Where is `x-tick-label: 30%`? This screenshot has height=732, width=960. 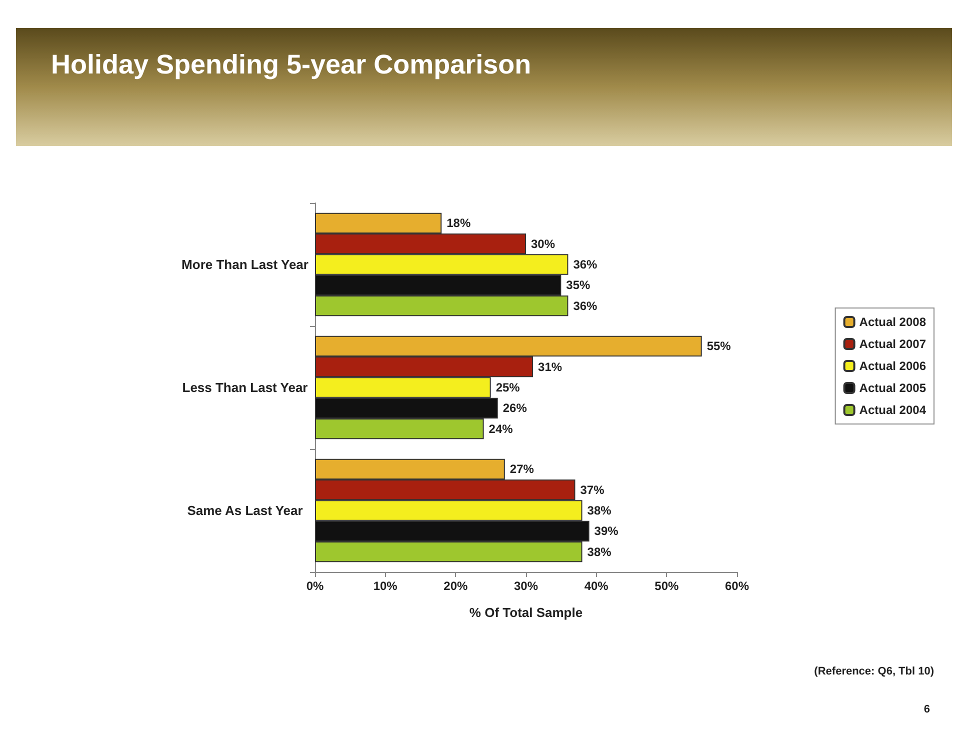 x-tick-label: 30% is located at coordinates (526, 586).